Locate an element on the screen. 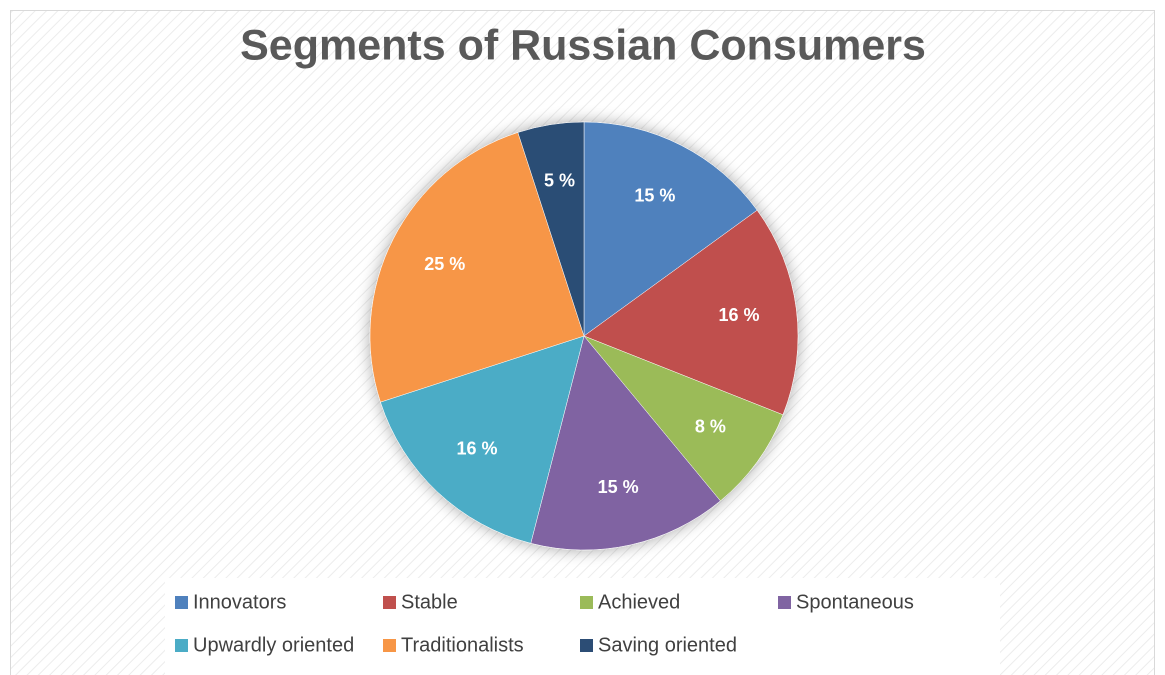  legend-label: Traditionalists is located at coordinates (462, 645).